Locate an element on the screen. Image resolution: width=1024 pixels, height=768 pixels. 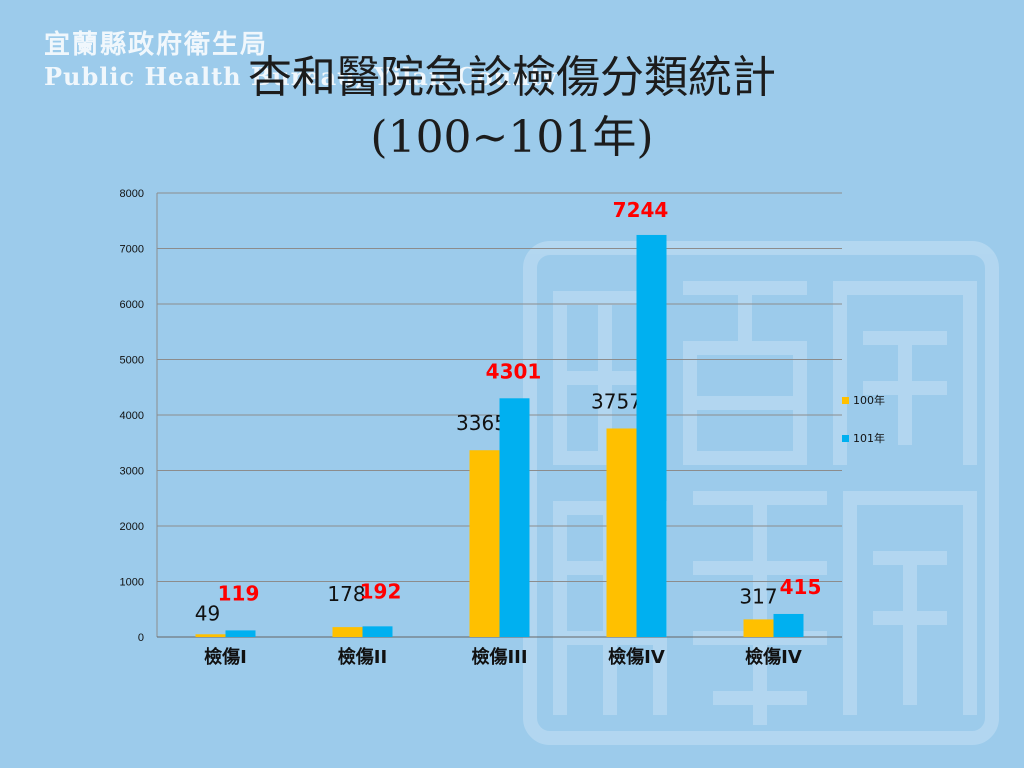
y-tick-label-7: 7000 is located at coordinates (132, 250).